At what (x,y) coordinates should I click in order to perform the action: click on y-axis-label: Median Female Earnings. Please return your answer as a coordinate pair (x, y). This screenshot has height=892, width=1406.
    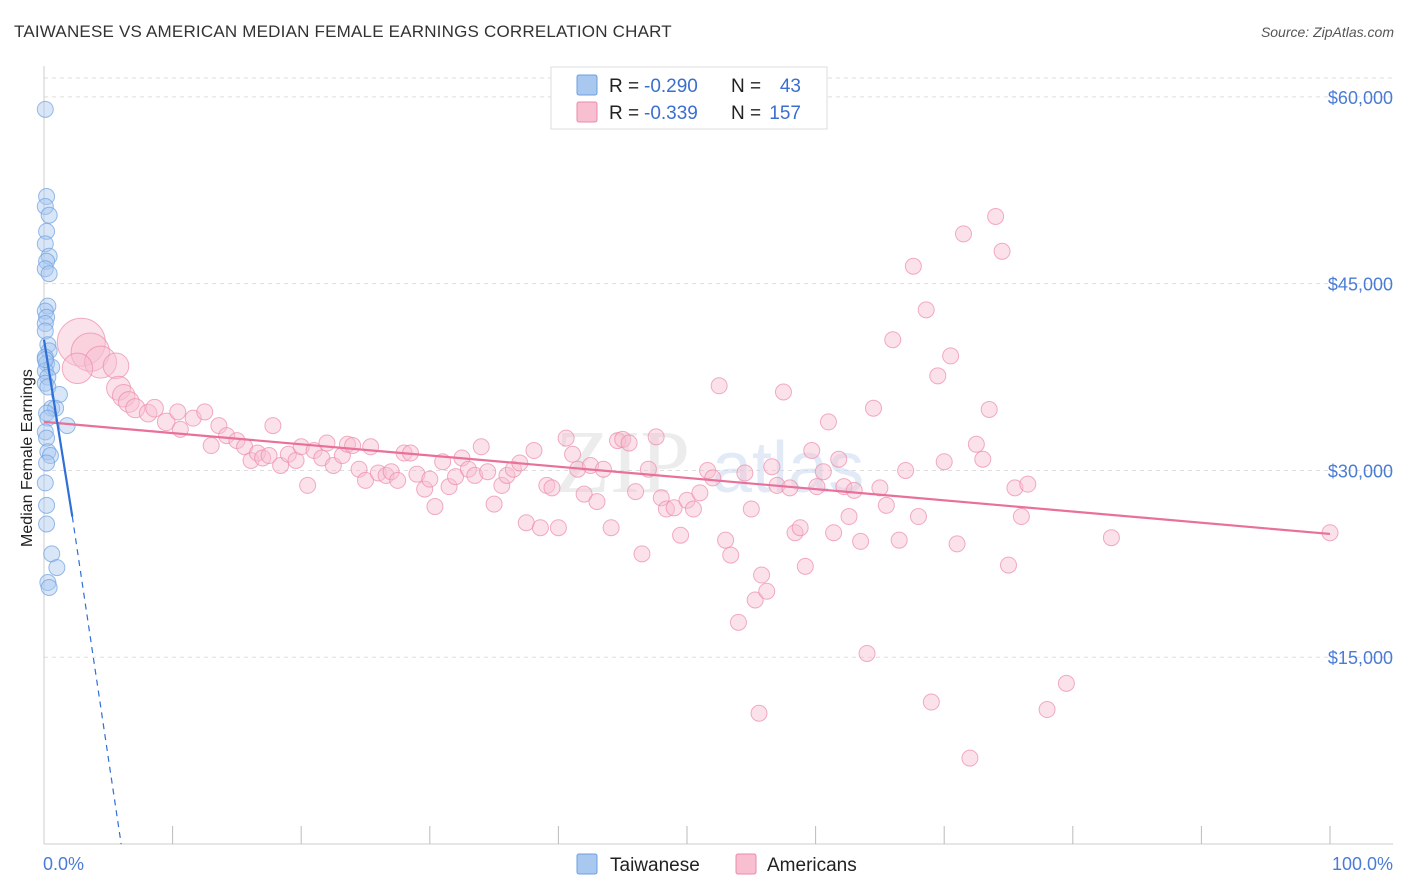
    Looking at the image, I should click on (27, 458).